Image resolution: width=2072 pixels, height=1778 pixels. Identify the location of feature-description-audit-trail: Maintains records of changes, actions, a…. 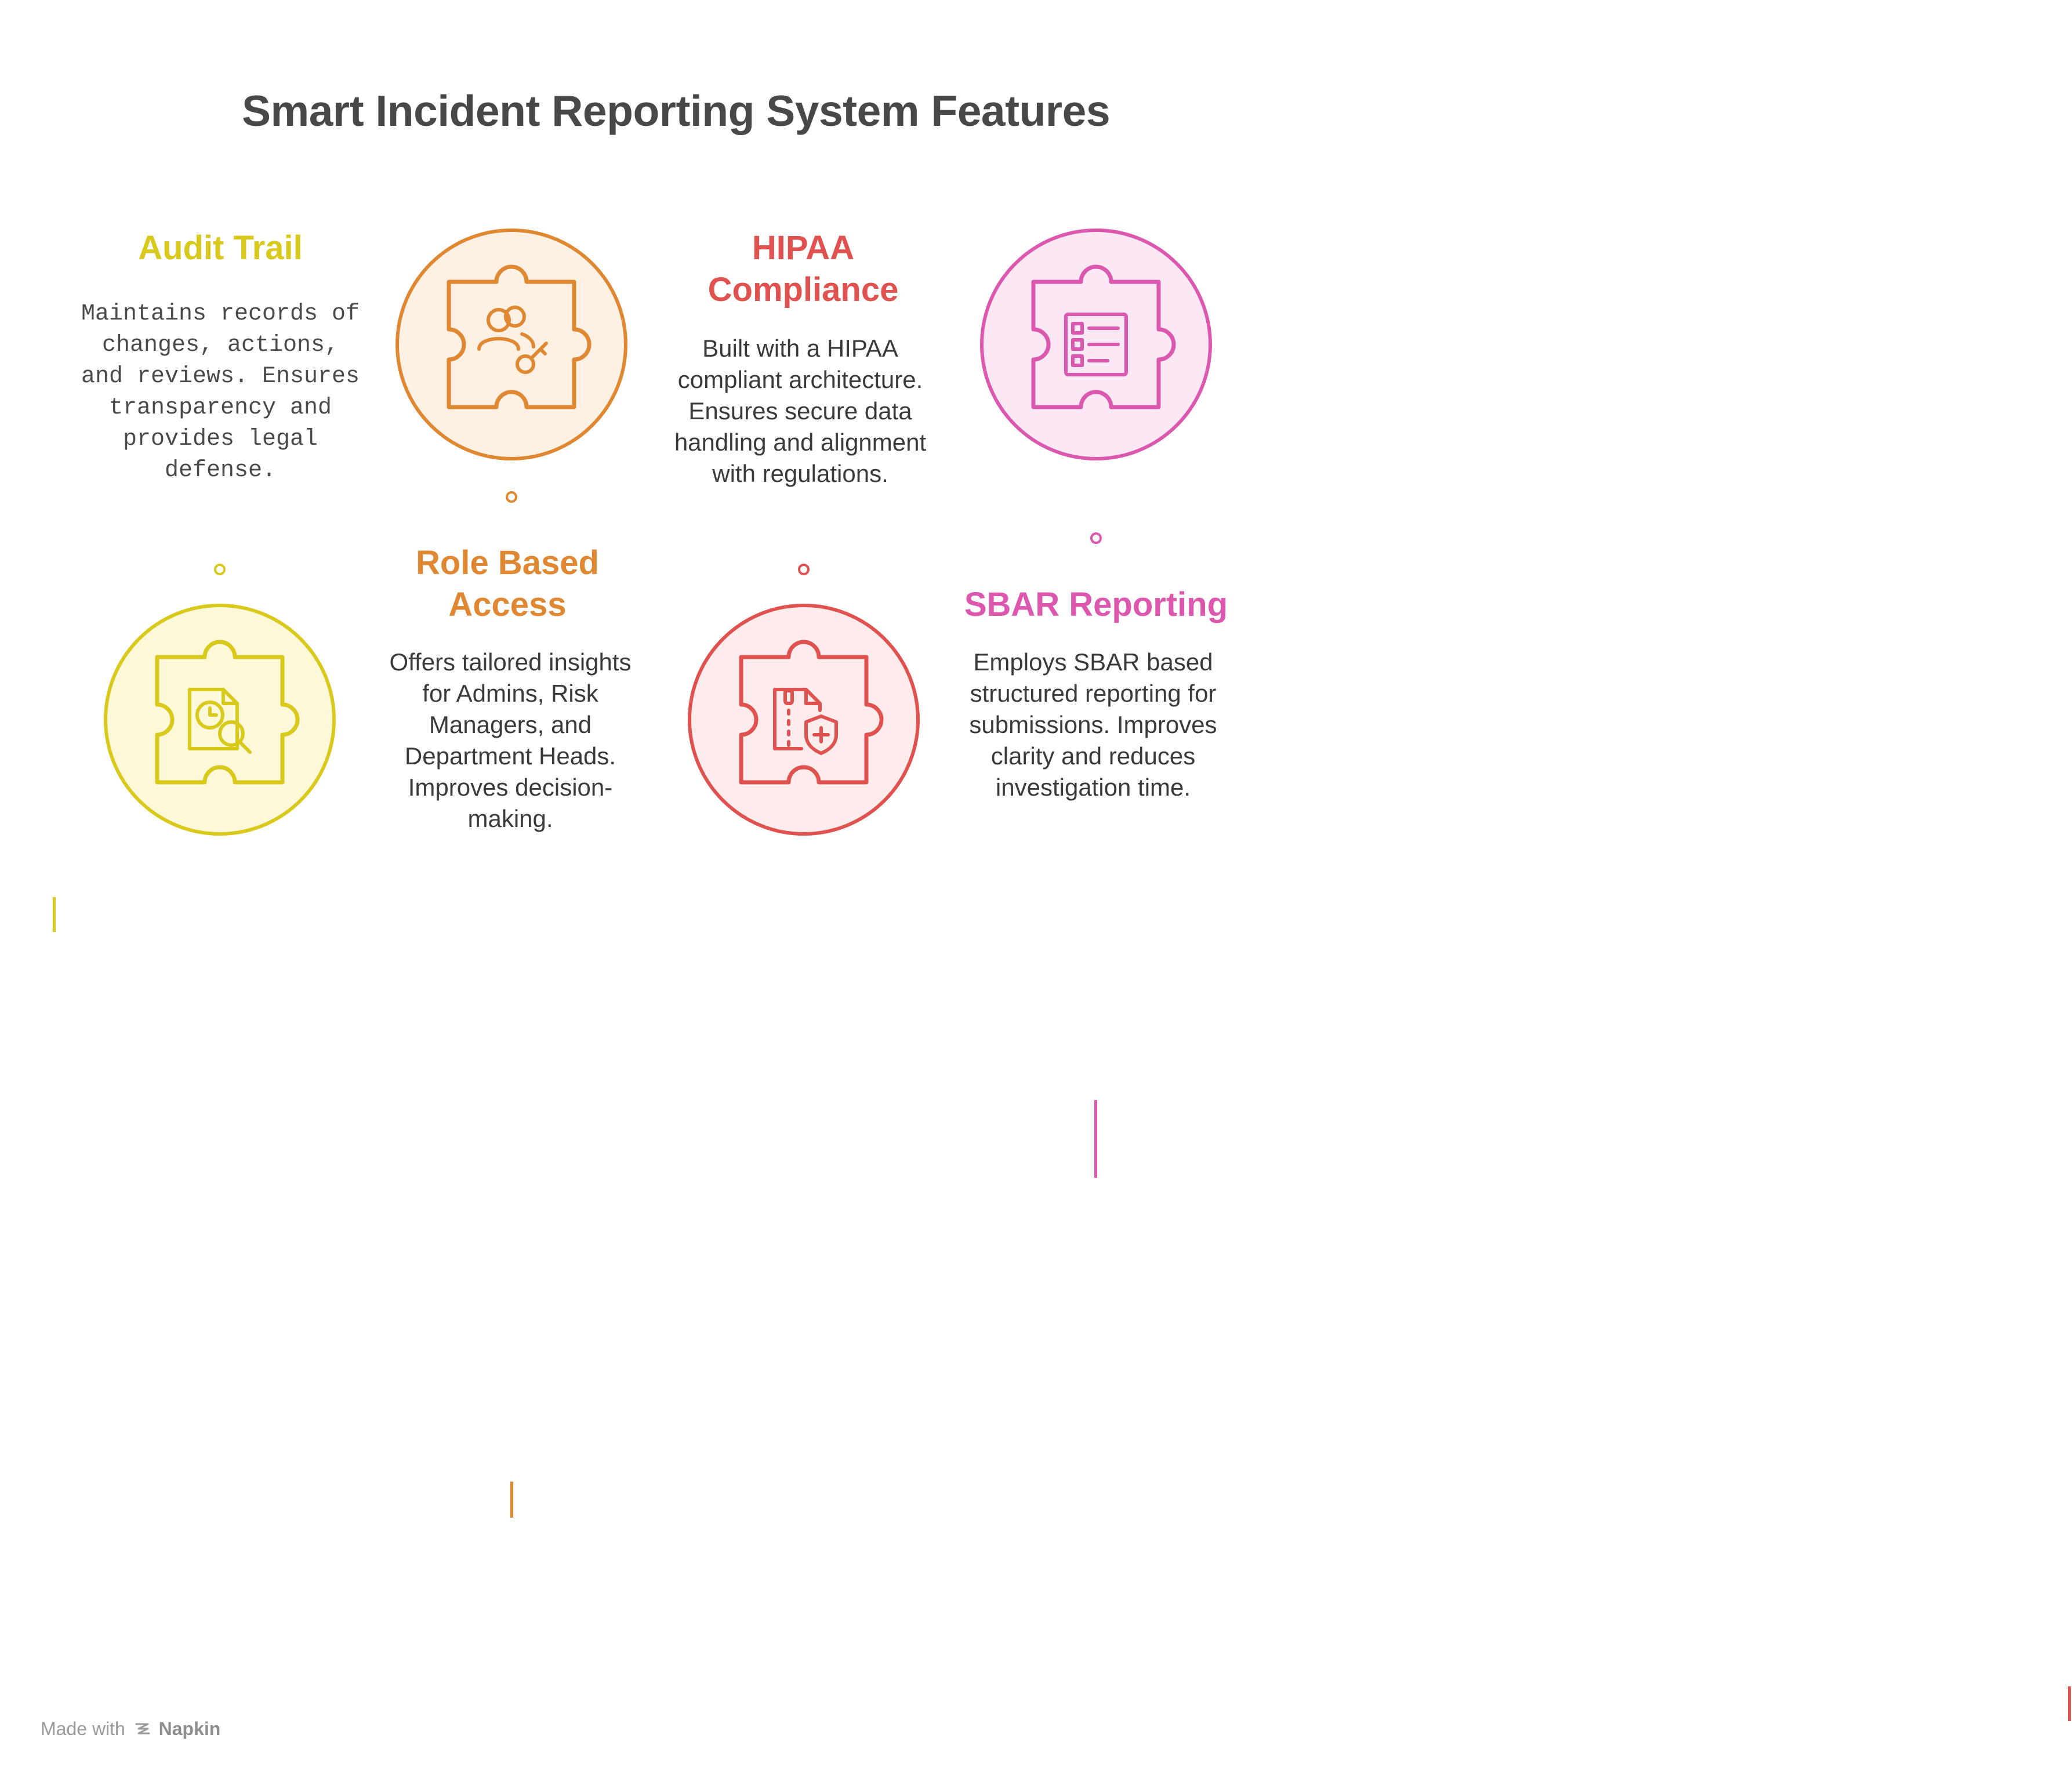
(220, 393).